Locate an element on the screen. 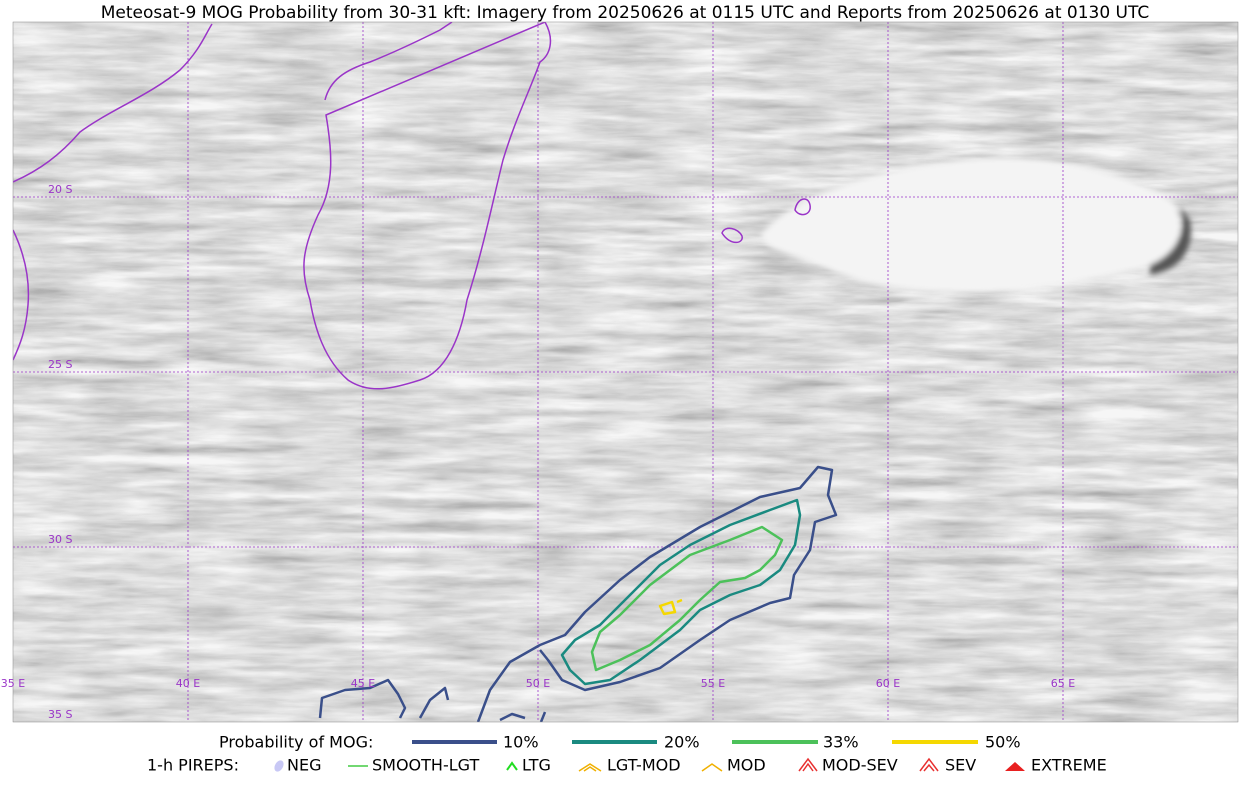 This screenshot has height=786, width=1250. lon-label: 35 E is located at coordinates (13, 683).